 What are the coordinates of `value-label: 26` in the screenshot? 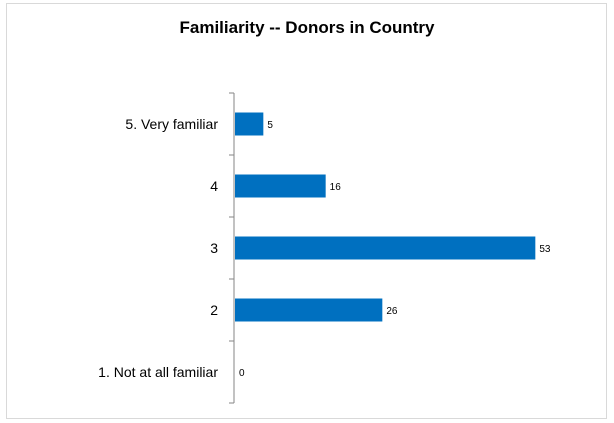 It's located at (392, 311).